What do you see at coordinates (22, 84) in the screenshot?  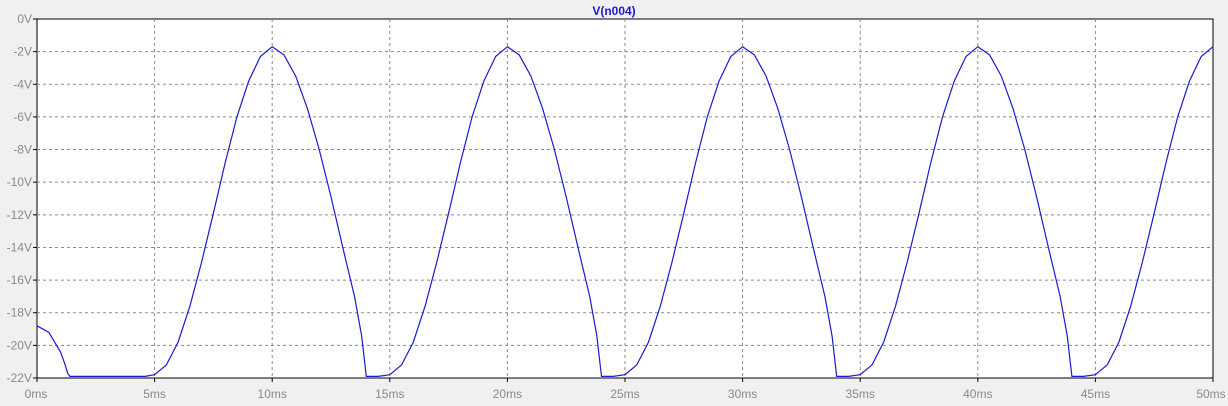 I see `y-tick-label: -4V` at bounding box center [22, 84].